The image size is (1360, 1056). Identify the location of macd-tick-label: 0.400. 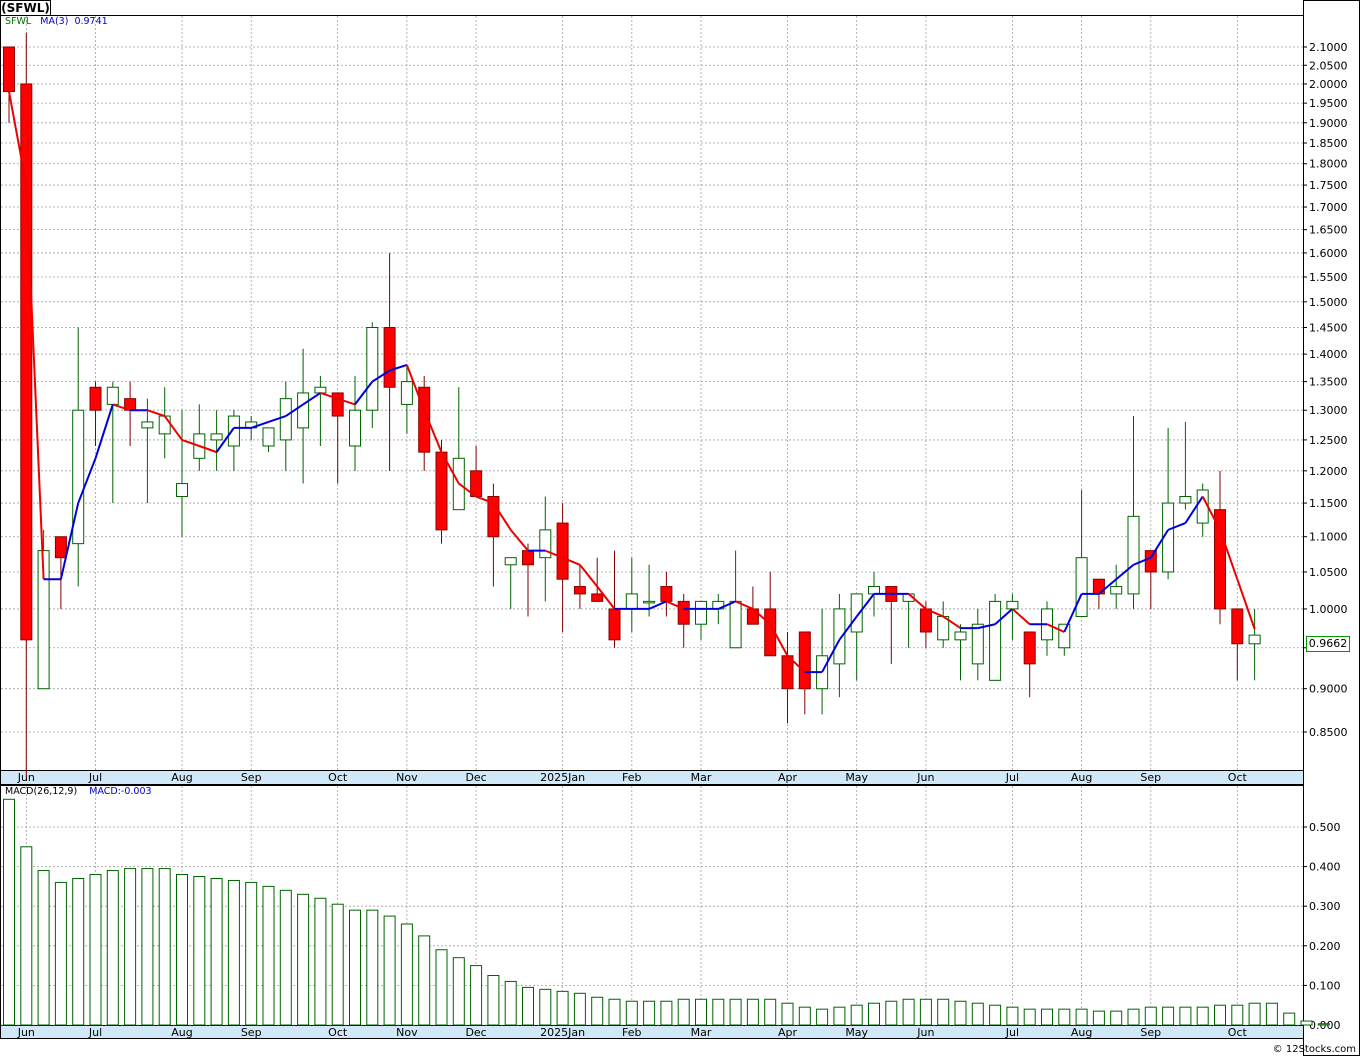
(1325, 867).